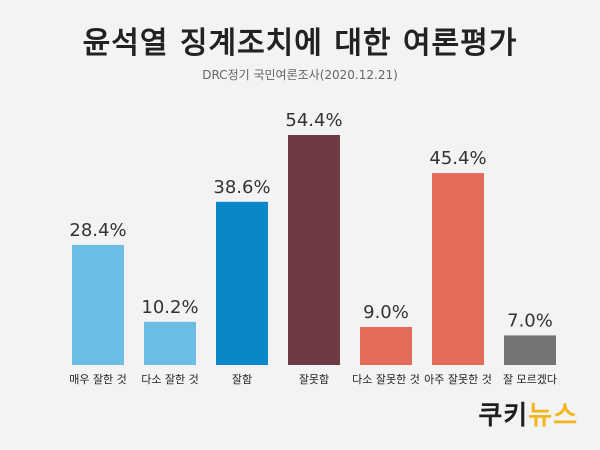  Describe the element at coordinates (457, 158) in the screenshot. I see `value-label-5: 45.4%` at that location.